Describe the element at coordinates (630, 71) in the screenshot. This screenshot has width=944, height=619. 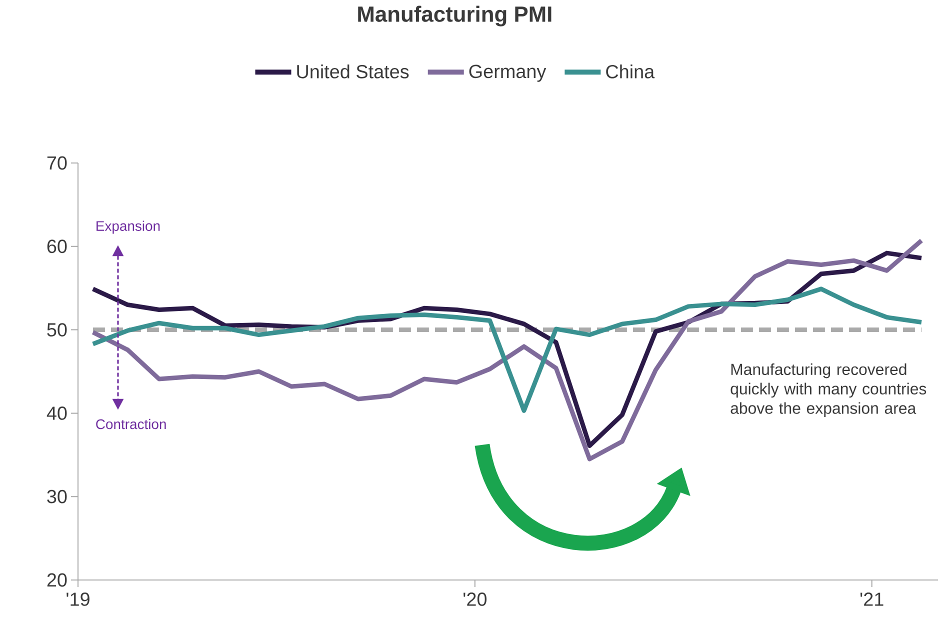
I see `legend-label: China` at that location.